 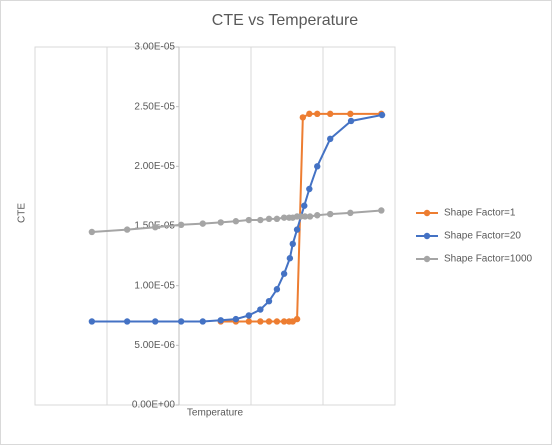 I want to click on y-tick-label: 5.00E-06, so click(x=154, y=345).